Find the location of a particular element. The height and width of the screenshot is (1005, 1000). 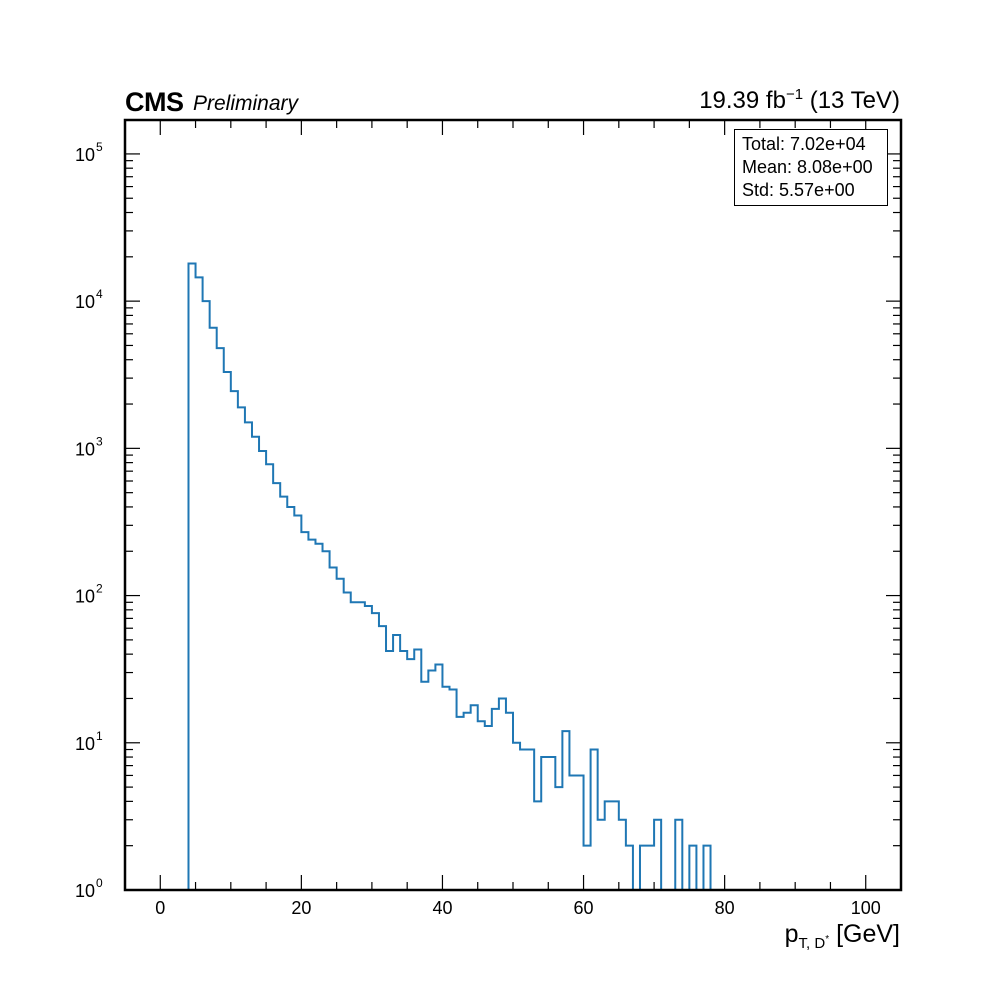

x-tick-label: 80 is located at coordinates (725, 908).